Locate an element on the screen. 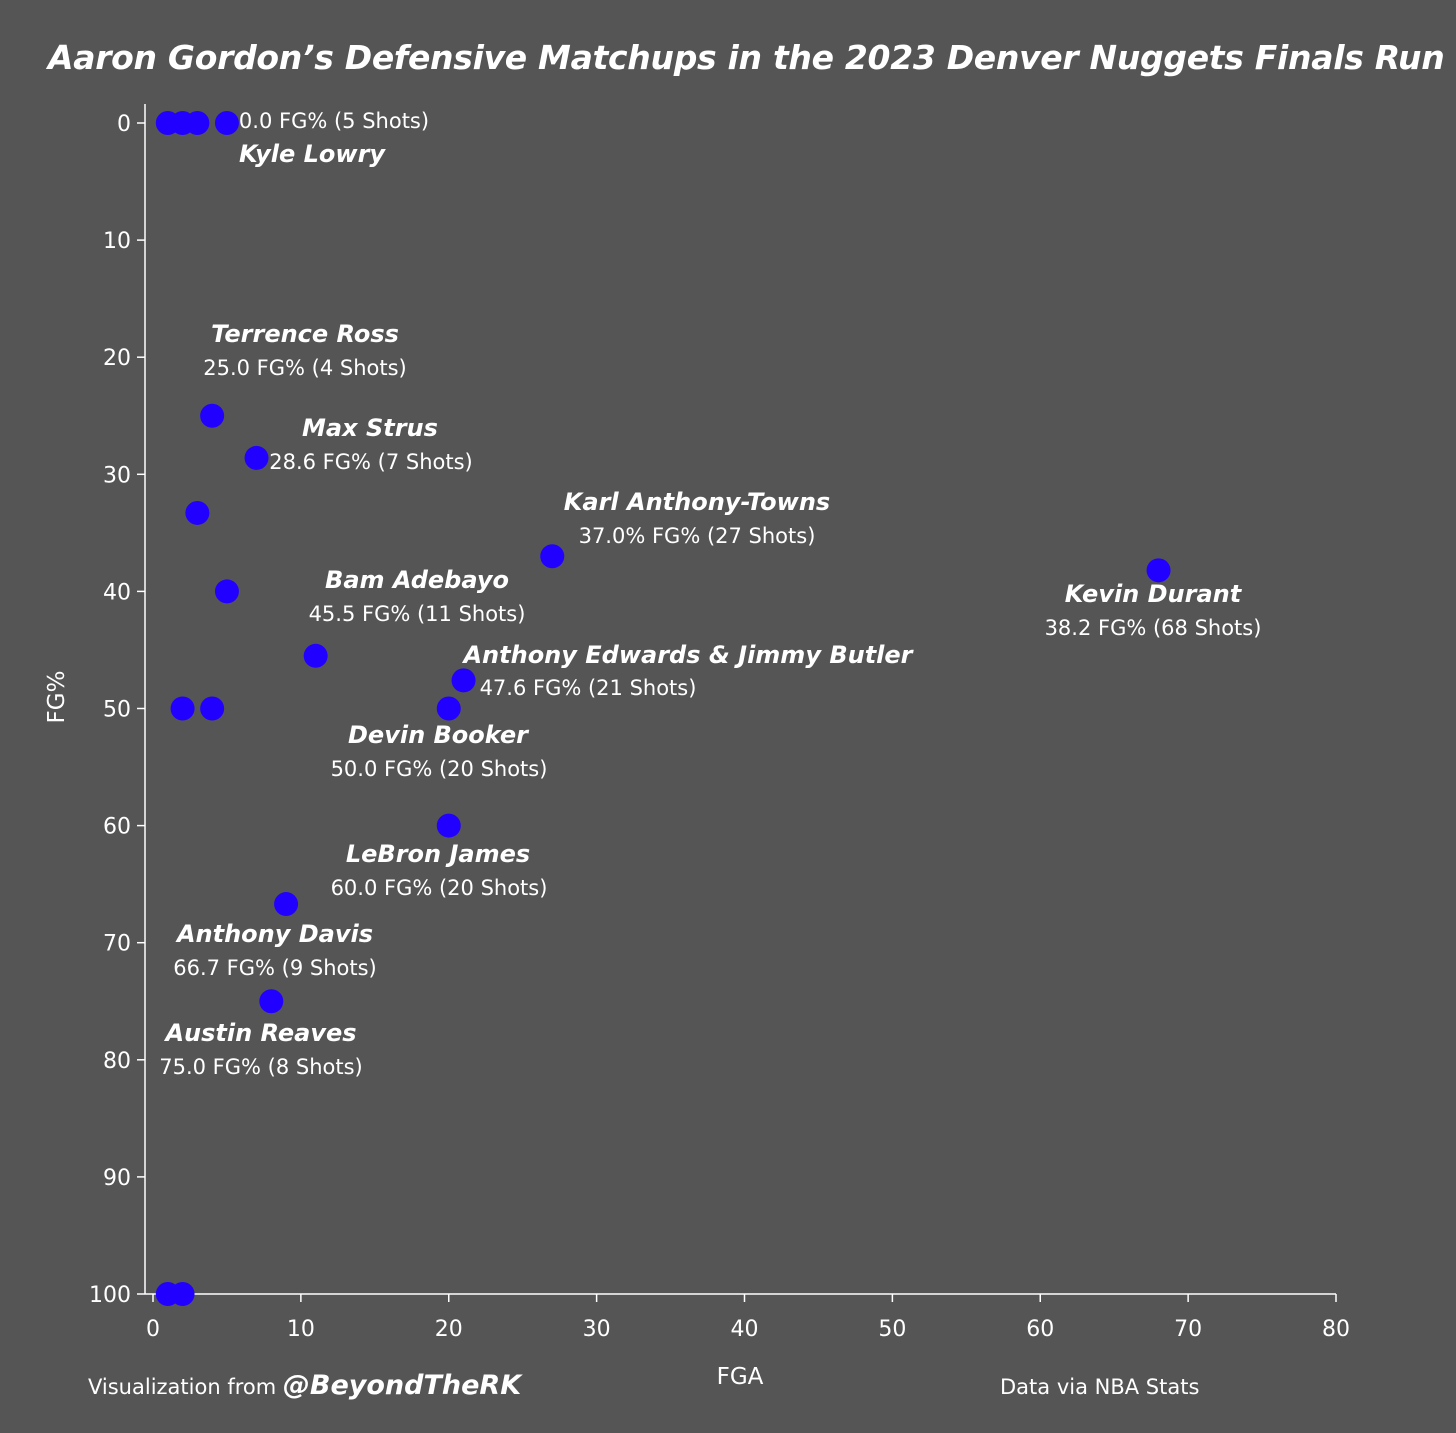  point-name-label: Karl Anthony-Towns is located at coordinates (697, 502).